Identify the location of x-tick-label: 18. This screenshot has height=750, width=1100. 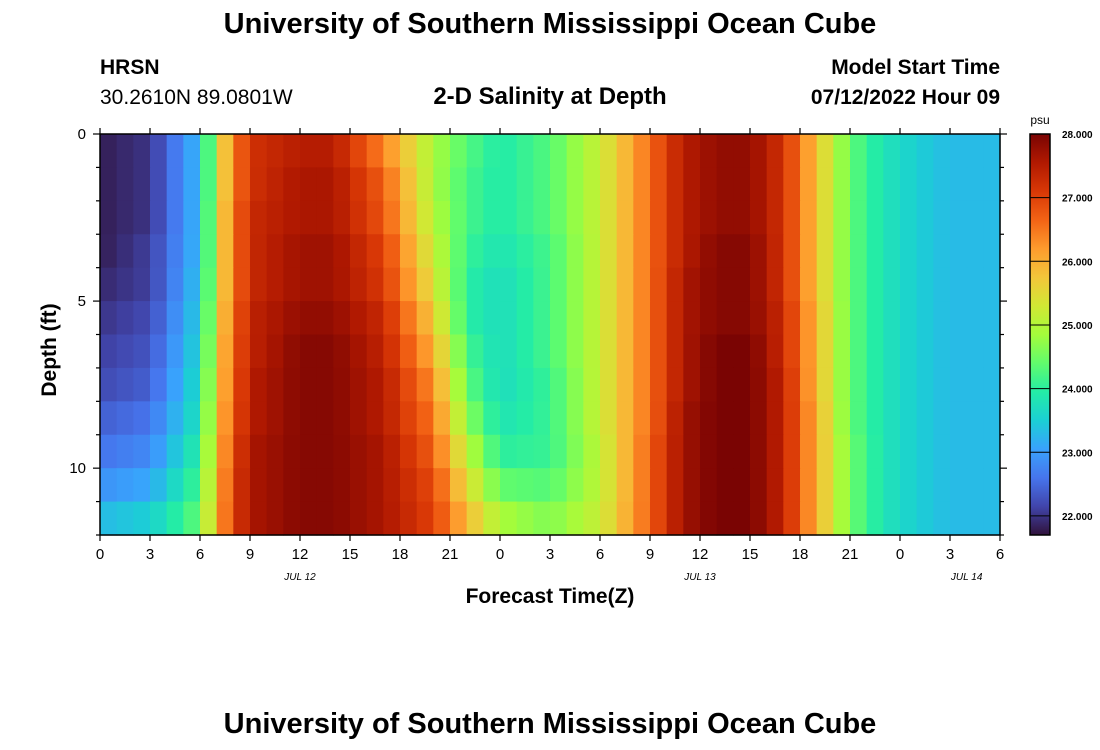
(800, 554).